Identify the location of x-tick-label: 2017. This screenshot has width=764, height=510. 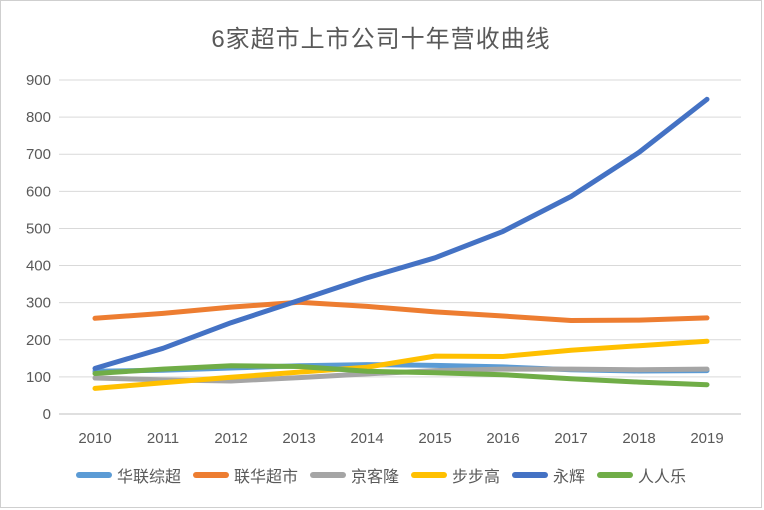
(570, 438).